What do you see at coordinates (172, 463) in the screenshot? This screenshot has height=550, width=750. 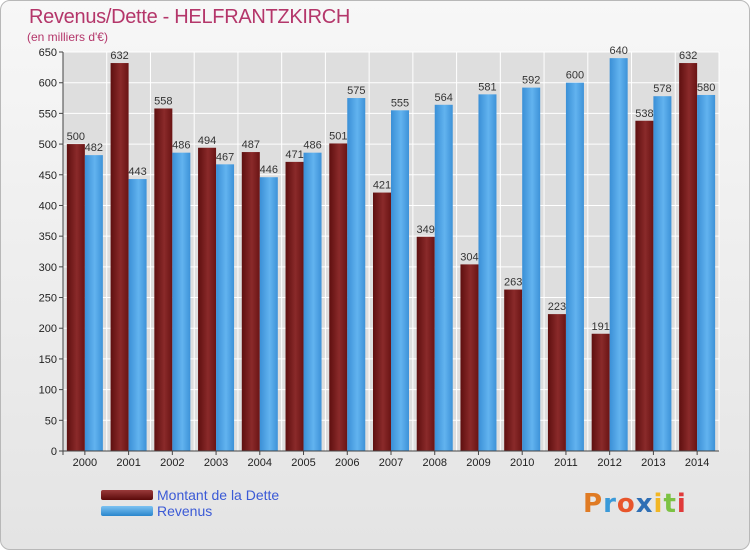 I see `x-tick-label-2002: 2002` at bounding box center [172, 463].